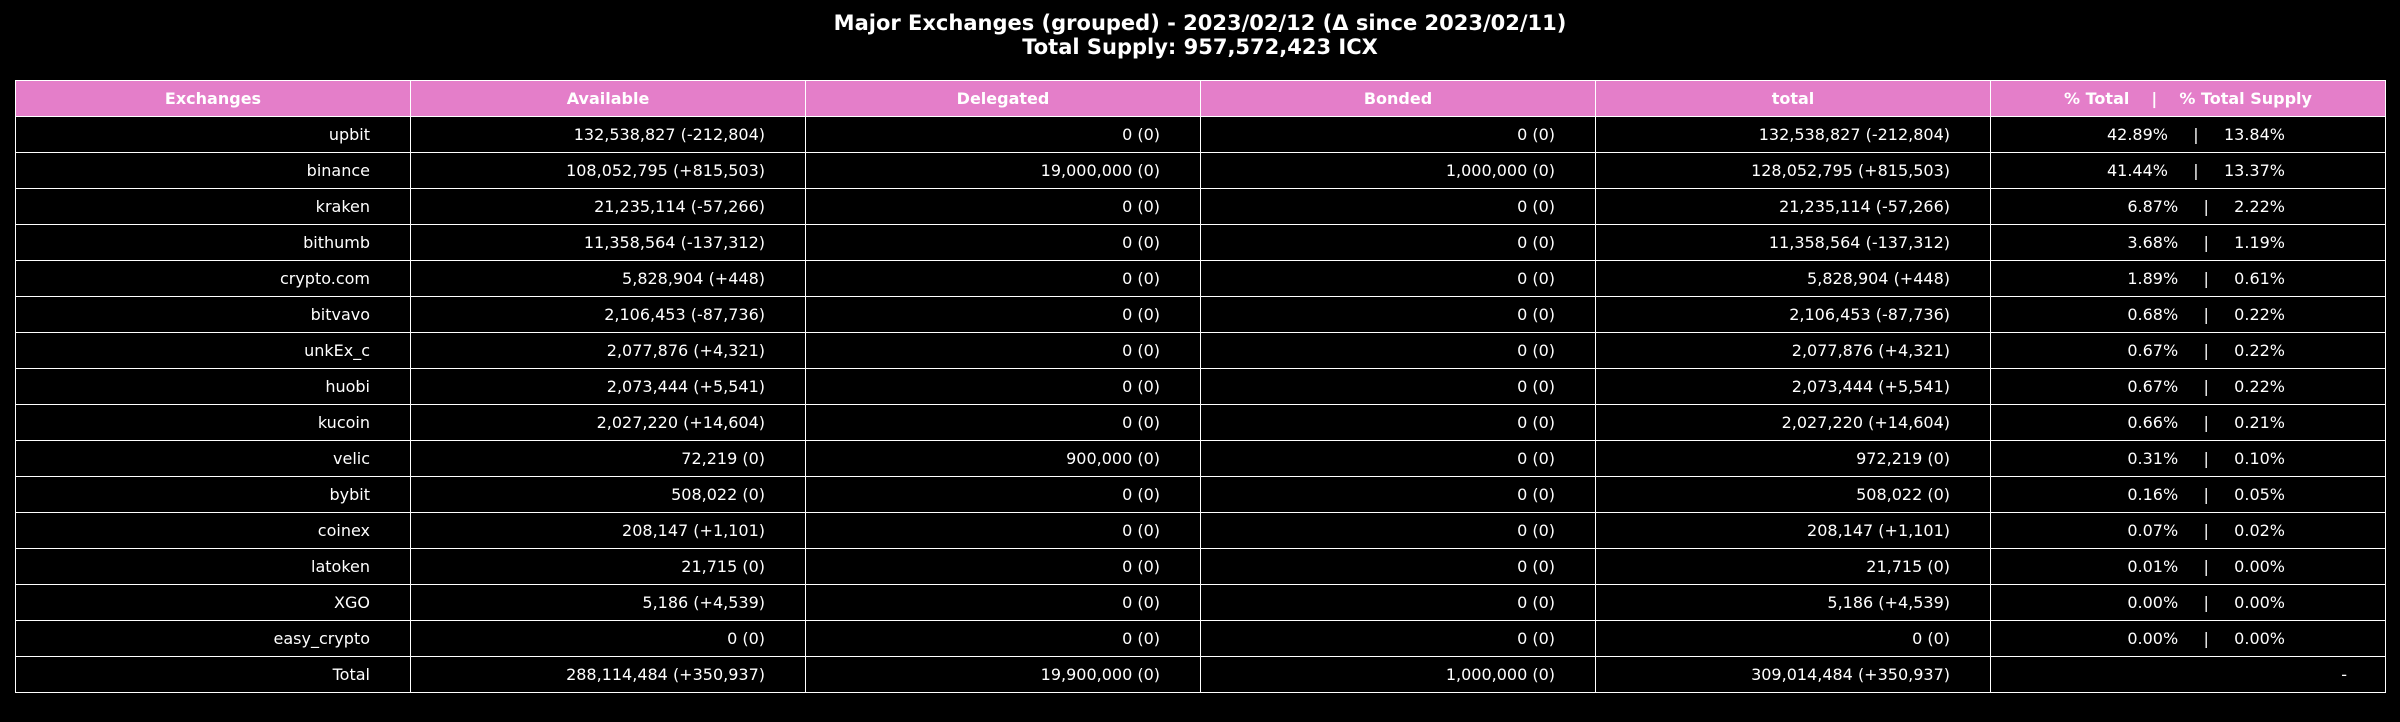 The width and height of the screenshot is (2400, 722). I want to click on pct-cell: 0.00% | 0.00%, so click(2188, 602).